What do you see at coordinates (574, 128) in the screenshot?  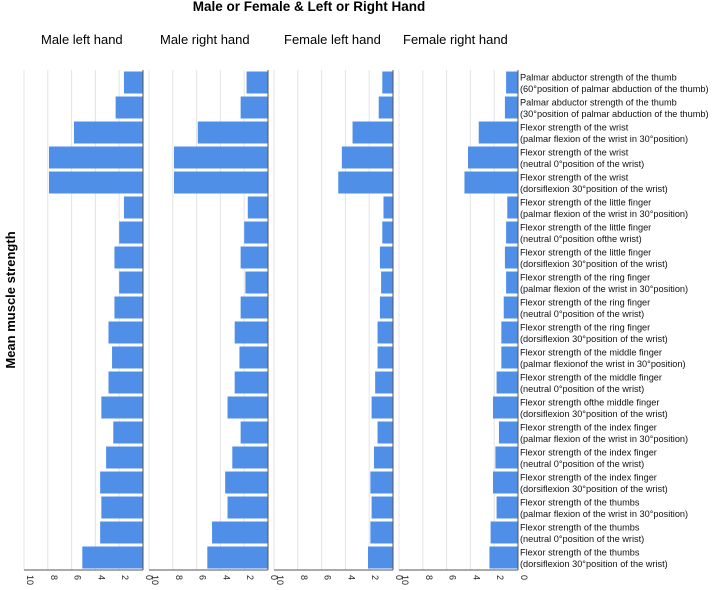 I see `category-label-line1: Flexor strength of the wrist` at bounding box center [574, 128].